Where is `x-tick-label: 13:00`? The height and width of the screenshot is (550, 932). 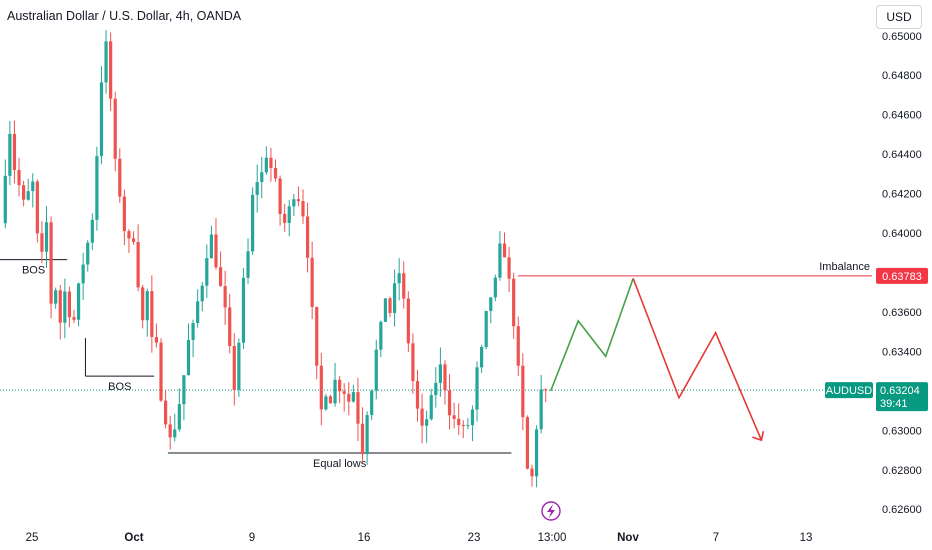 x-tick-label: 13:00 is located at coordinates (552, 538).